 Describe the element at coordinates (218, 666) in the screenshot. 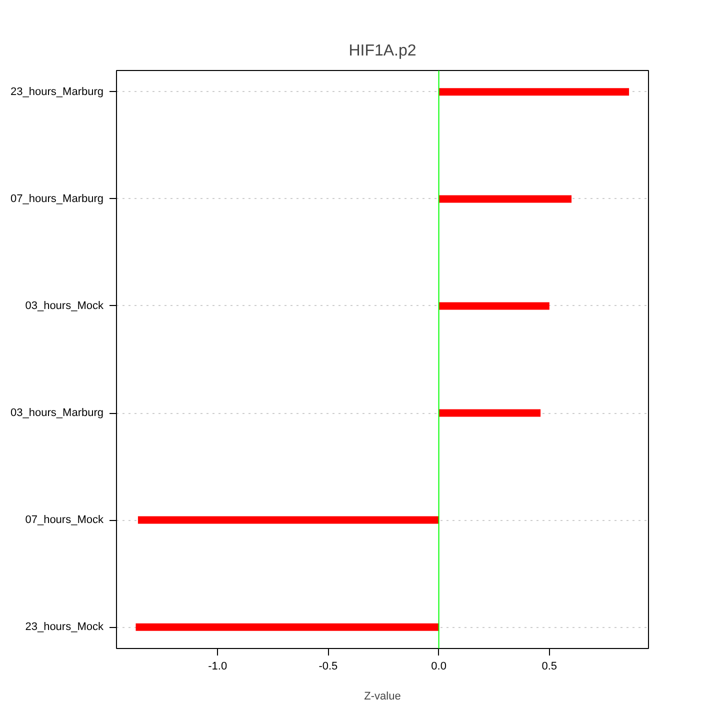

I see `x-tick-label: -1.0` at that location.